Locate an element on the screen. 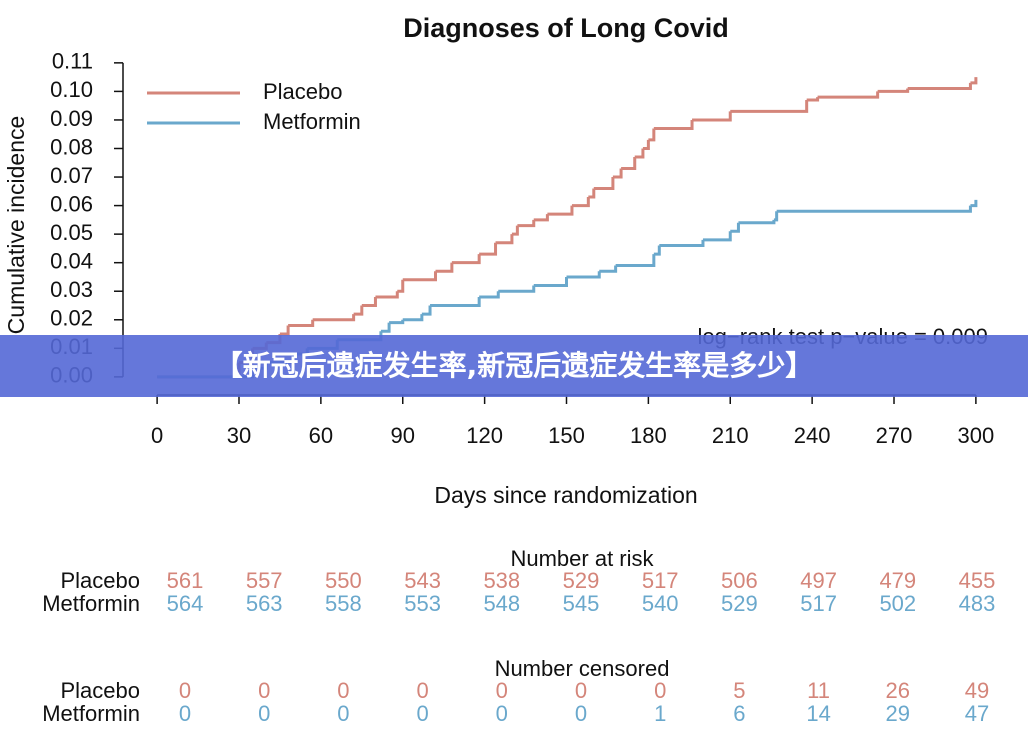 The width and height of the screenshot is (1028, 732). table-cell: 545 is located at coordinates (581, 603).